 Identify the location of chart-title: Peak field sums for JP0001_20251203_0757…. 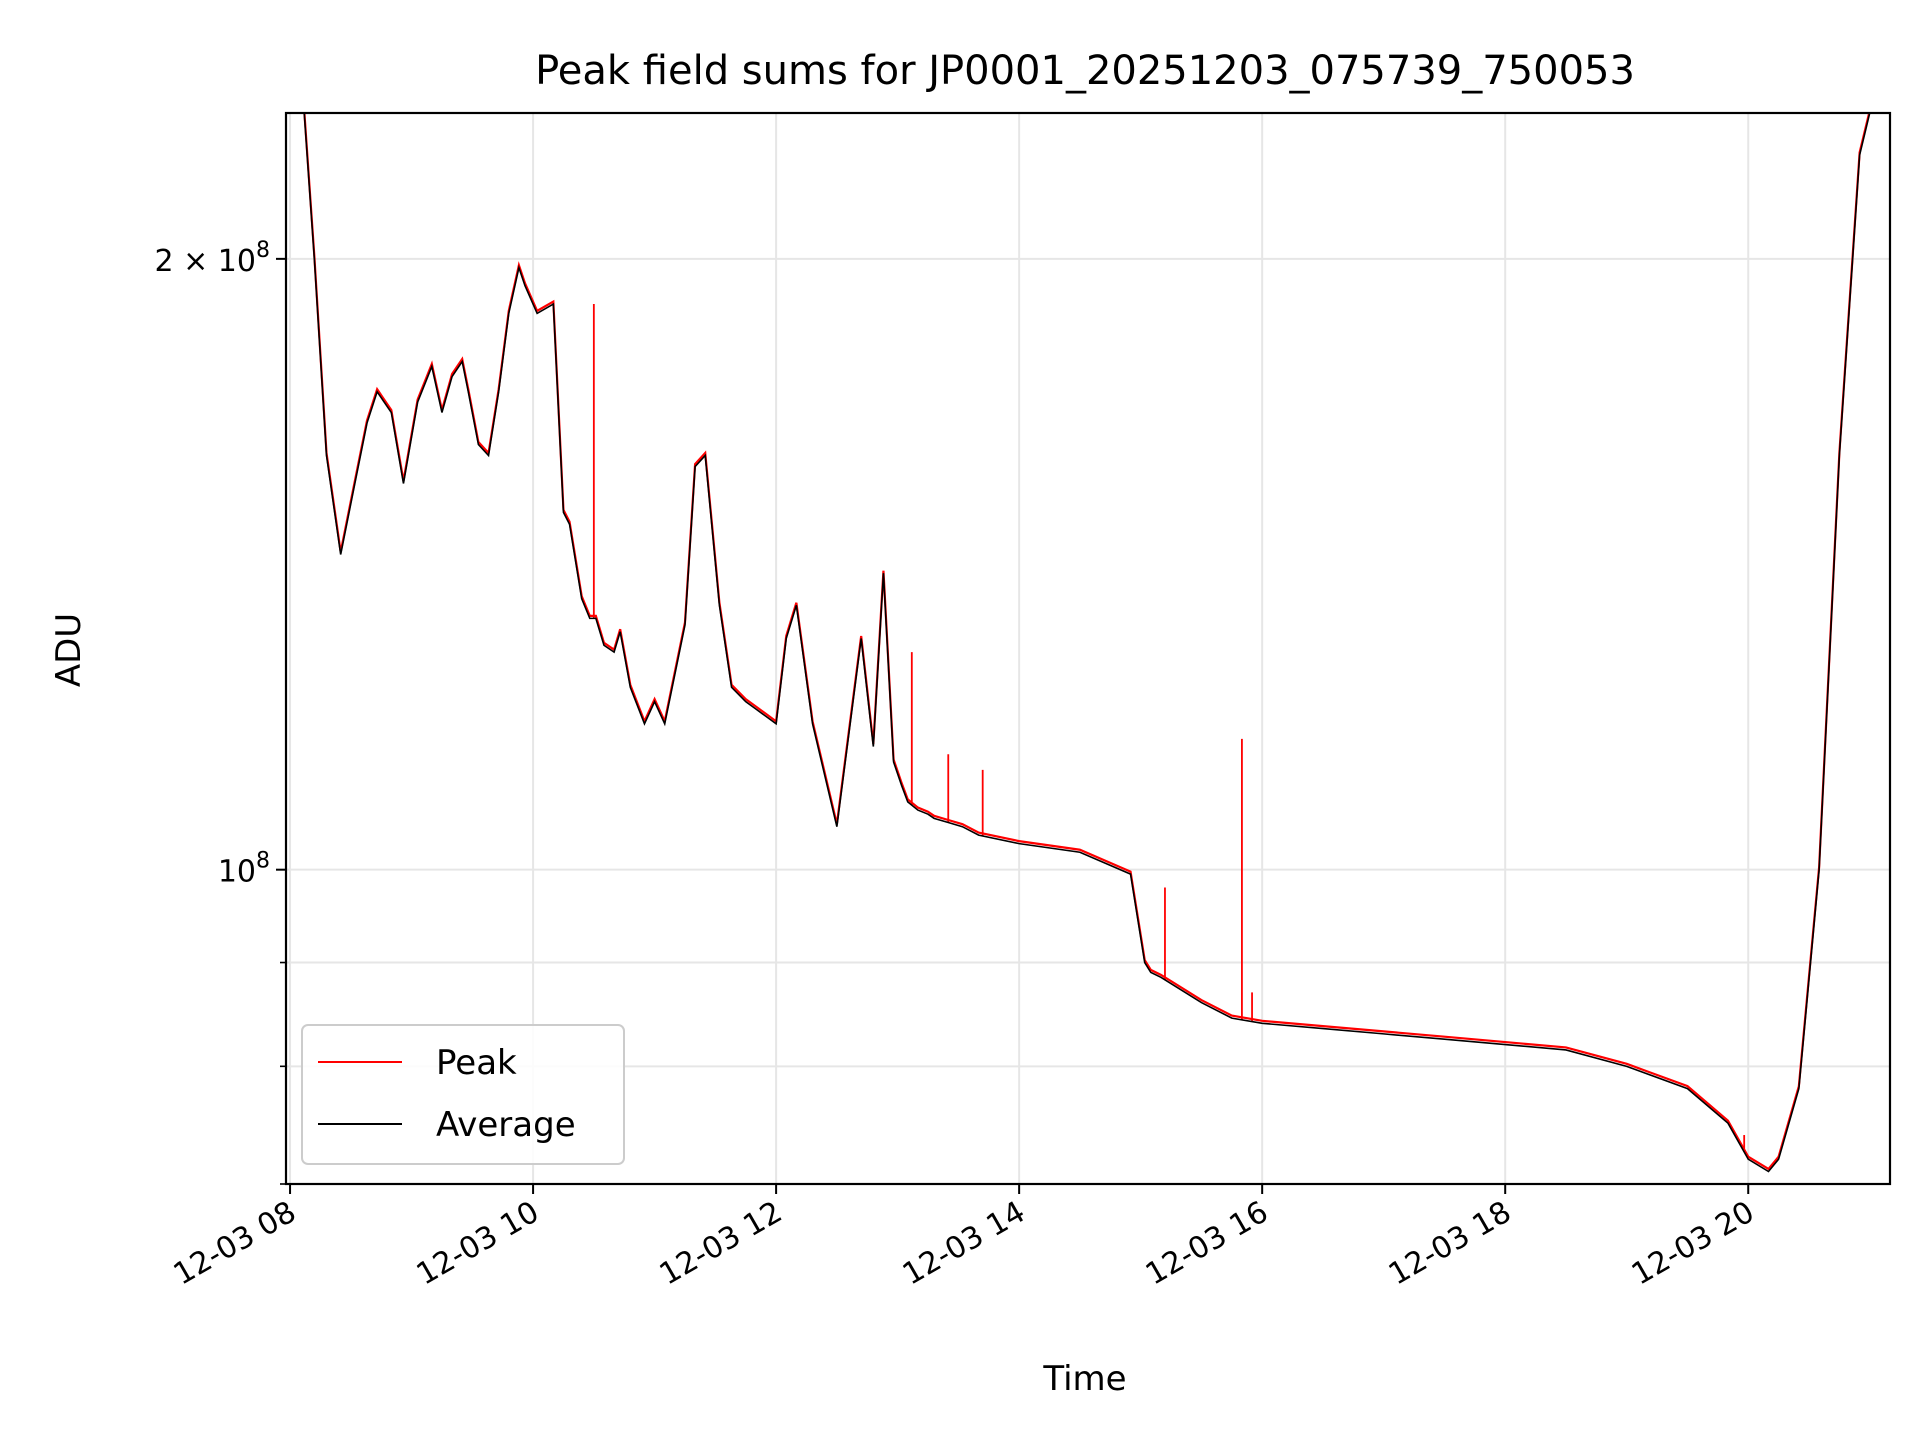
(1085, 71).